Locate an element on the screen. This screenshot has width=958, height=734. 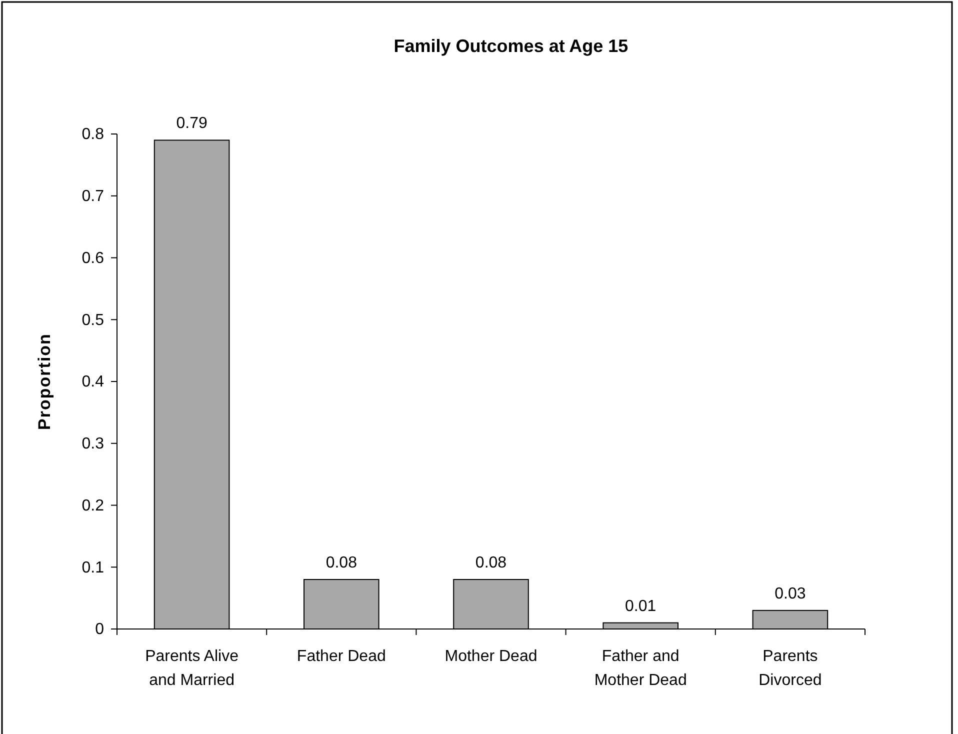
y-tick-label: 0.7 is located at coordinates (93, 196).